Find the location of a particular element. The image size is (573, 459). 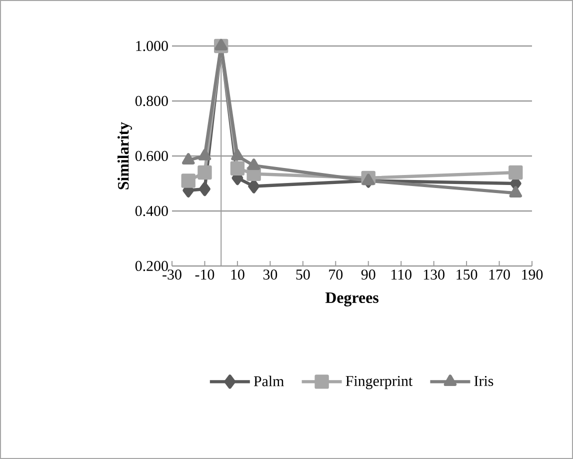

x-tick-label: -10 is located at coordinates (204, 275).